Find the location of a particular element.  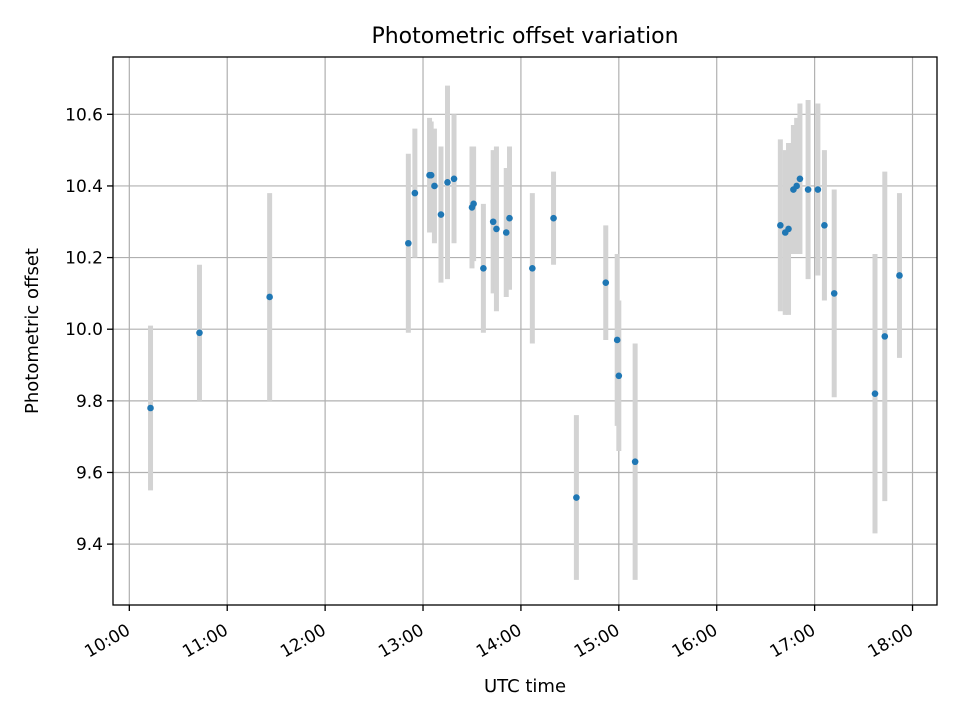

x-axis-label: UTC time is located at coordinates (525, 686).